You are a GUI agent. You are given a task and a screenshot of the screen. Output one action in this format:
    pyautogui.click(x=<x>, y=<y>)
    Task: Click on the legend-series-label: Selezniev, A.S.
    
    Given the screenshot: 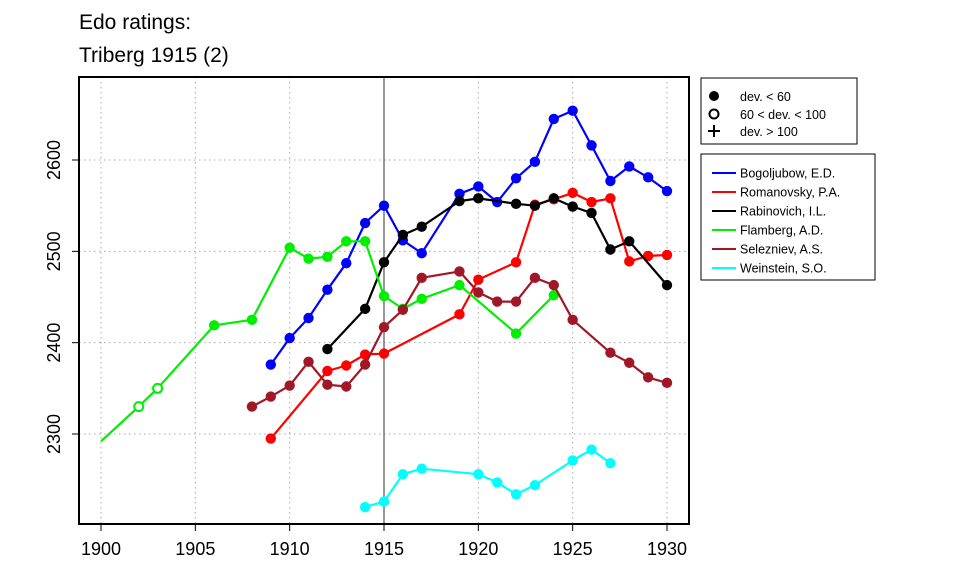 What is the action you would take?
    pyautogui.click(x=781, y=250)
    